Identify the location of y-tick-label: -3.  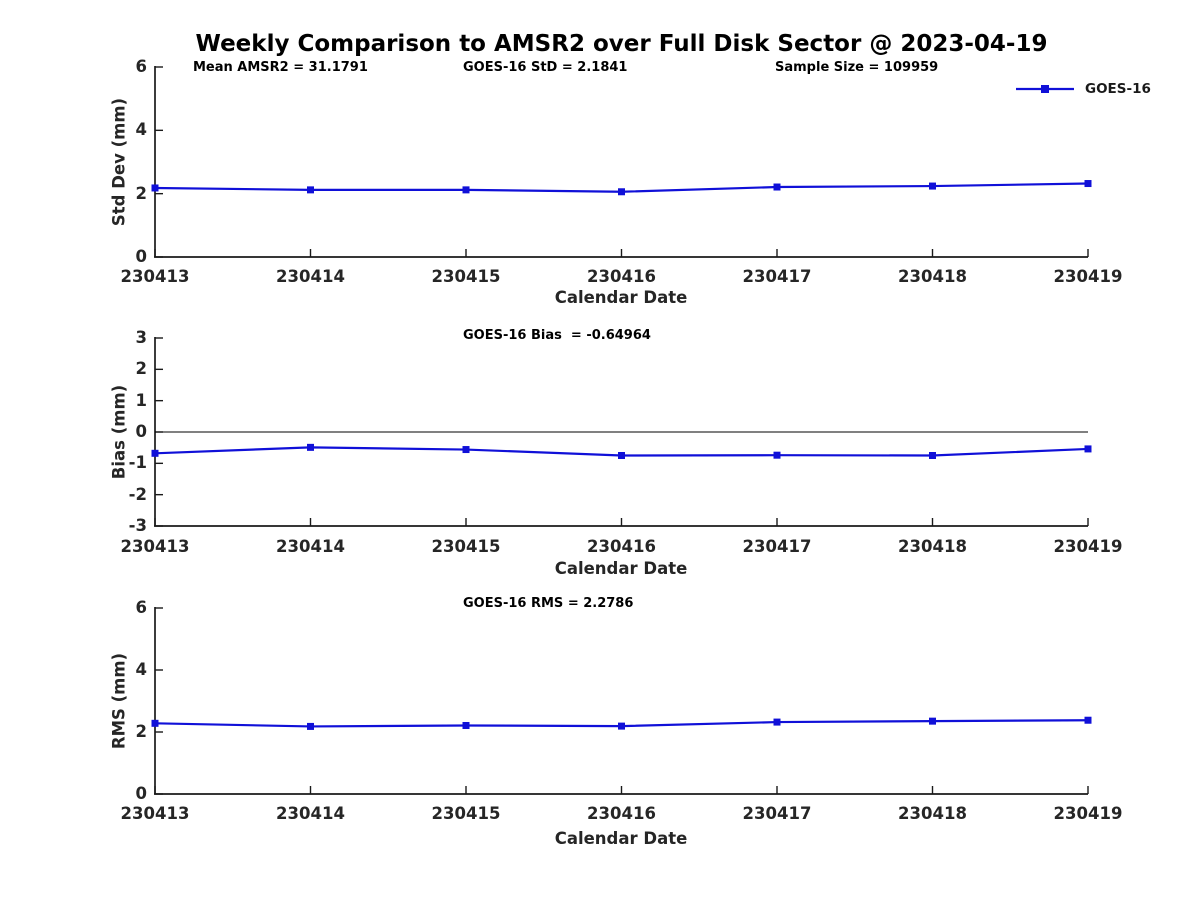
(137, 525).